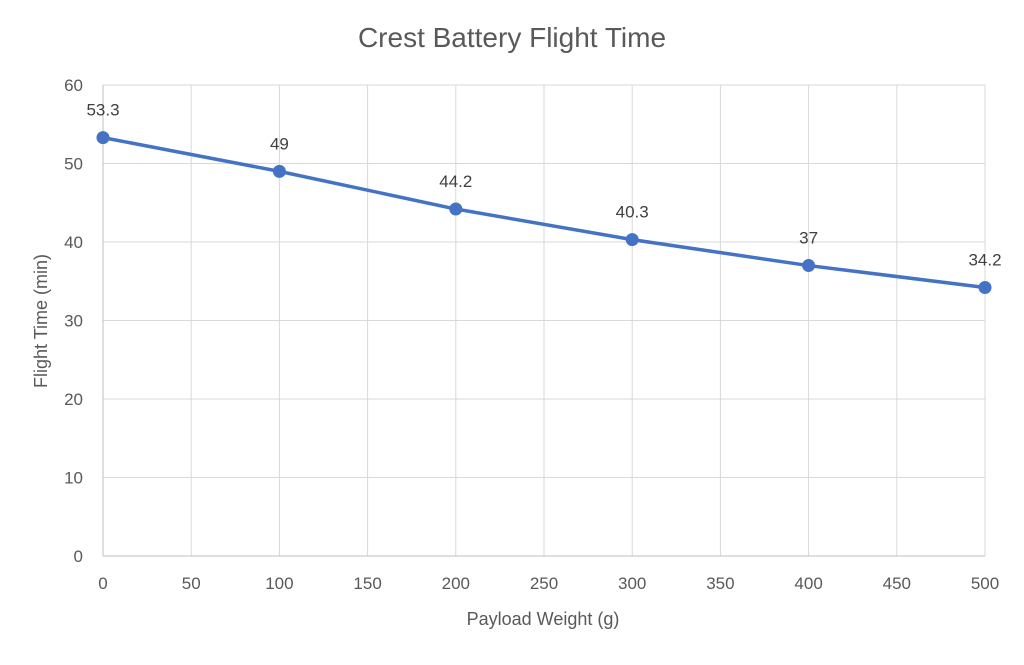 The height and width of the screenshot is (665, 1024). I want to click on y-tick-label: 50, so click(73, 164).